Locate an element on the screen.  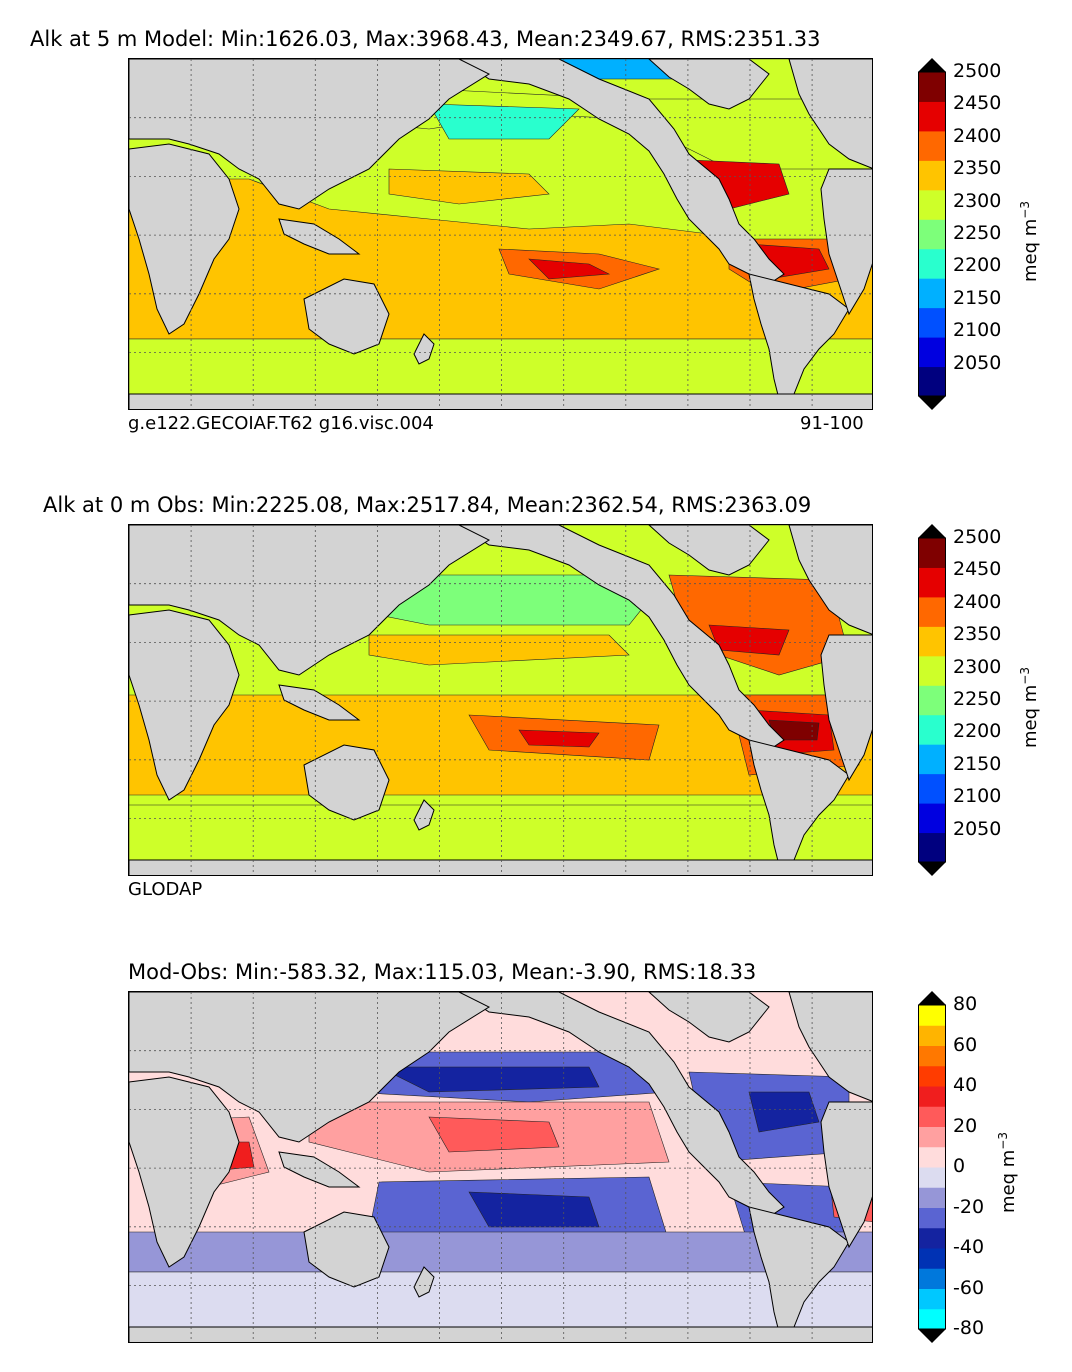
panel2-colorbar is located at coordinates (932, 700).